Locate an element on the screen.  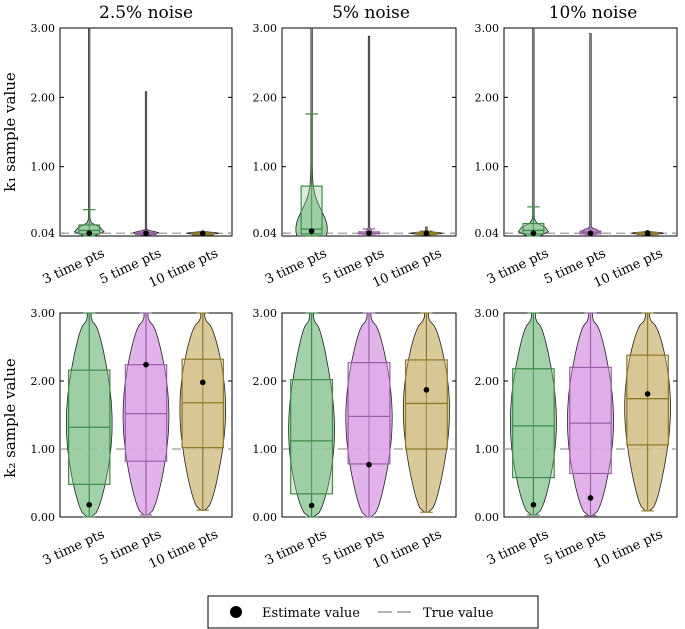
column-title-10: 10% noise is located at coordinates (593, 13).